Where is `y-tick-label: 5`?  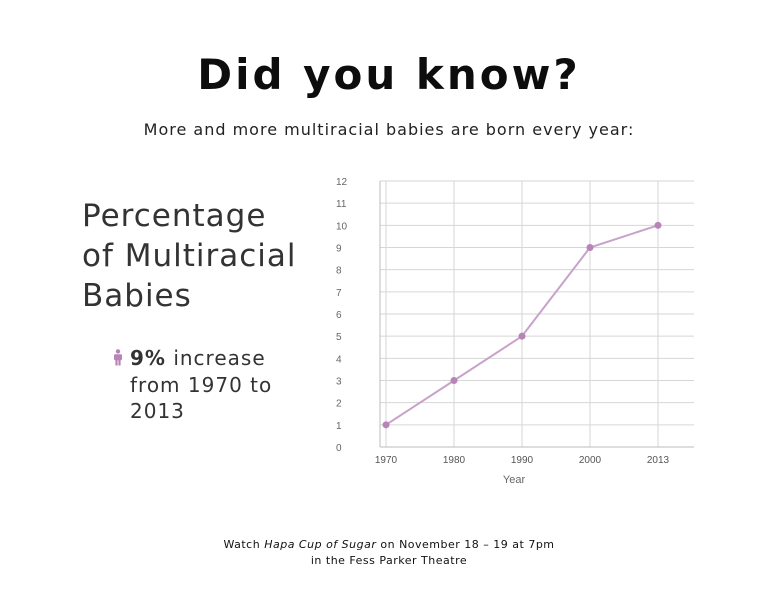 y-tick-label: 5 is located at coordinates (339, 337).